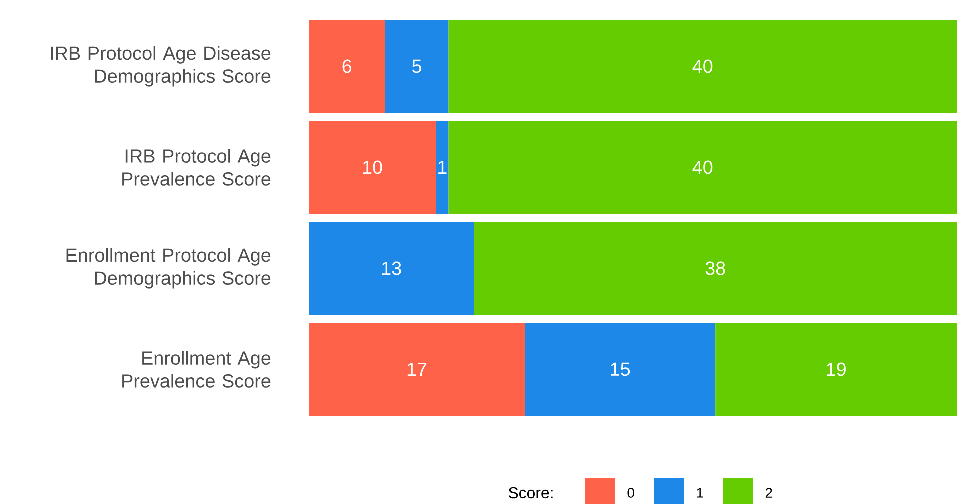  I want to click on data-label: 38, so click(716, 269).